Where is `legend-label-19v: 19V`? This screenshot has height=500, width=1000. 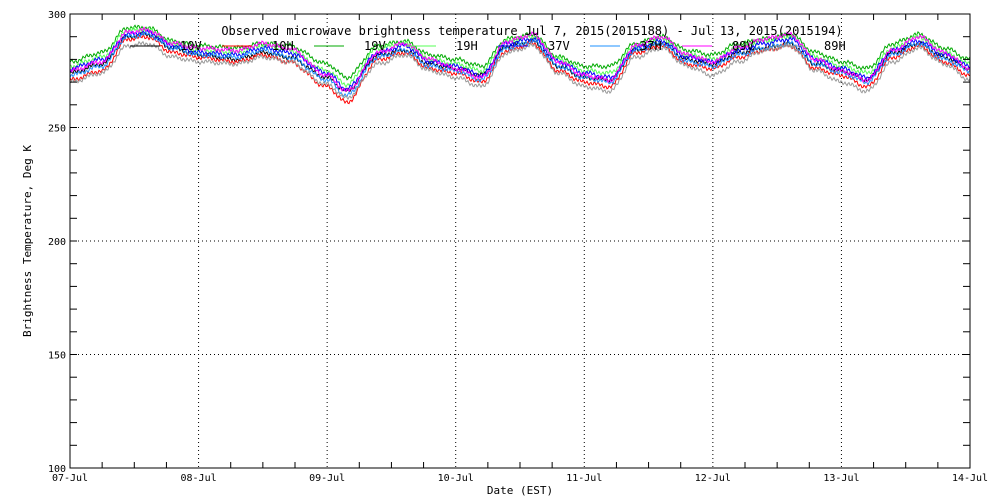 legend-label-19v: 19V is located at coordinates (375, 46).